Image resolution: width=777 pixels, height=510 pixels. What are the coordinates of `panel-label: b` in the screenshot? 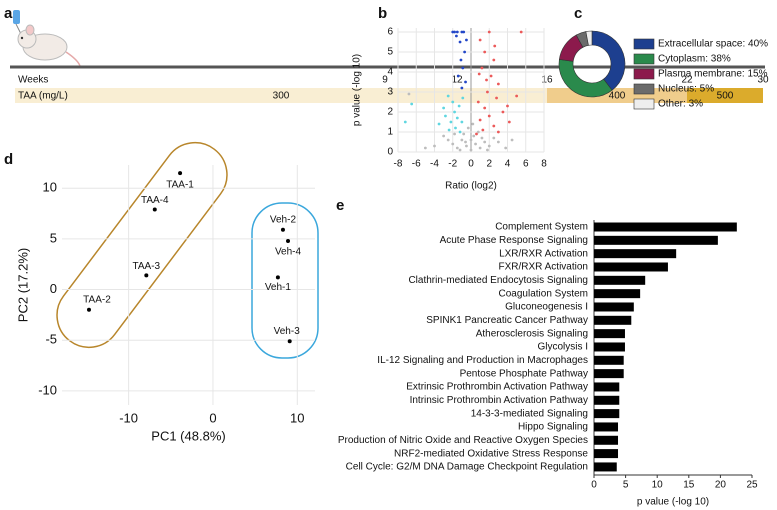 It's located at (382, 13).